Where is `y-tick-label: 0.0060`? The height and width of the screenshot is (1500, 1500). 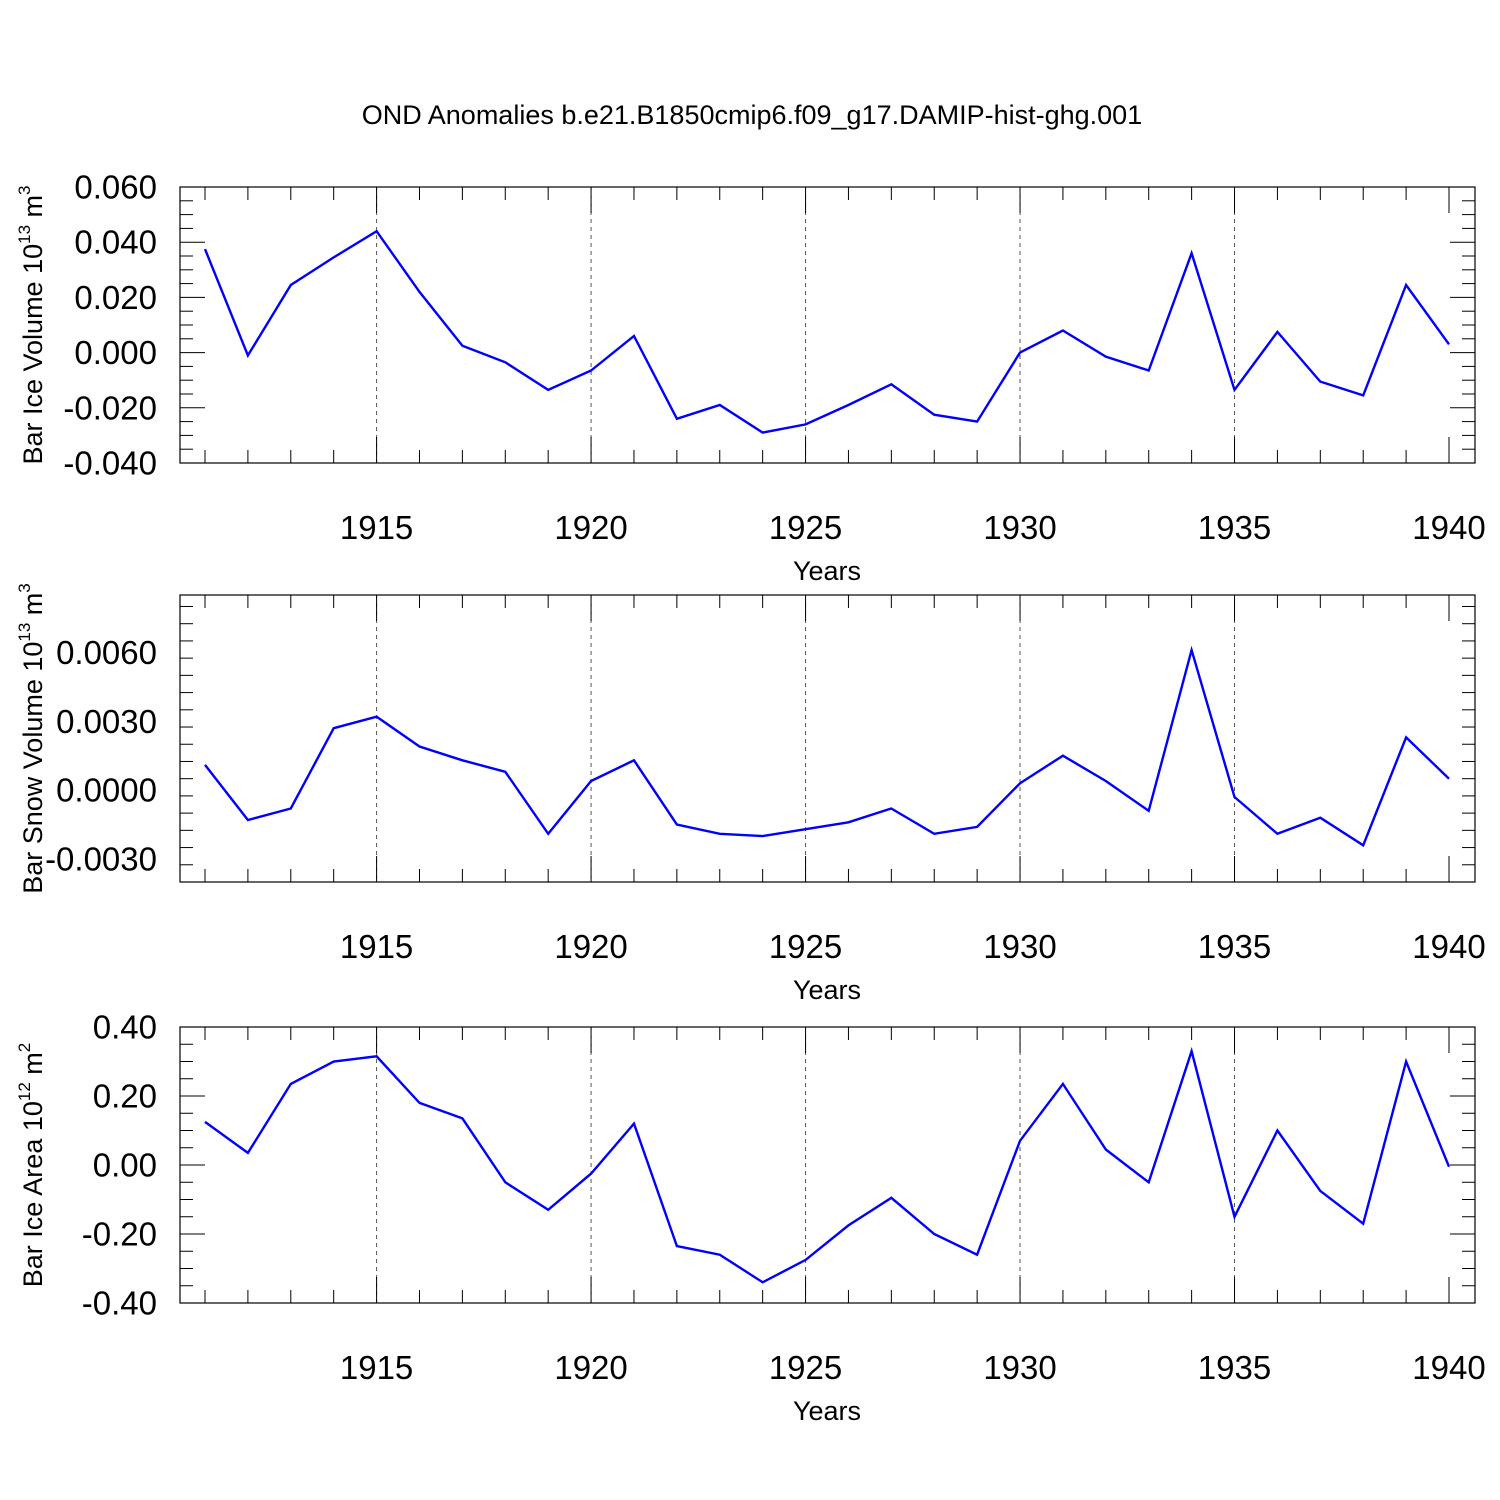 y-tick-label: 0.0060 is located at coordinates (106, 652).